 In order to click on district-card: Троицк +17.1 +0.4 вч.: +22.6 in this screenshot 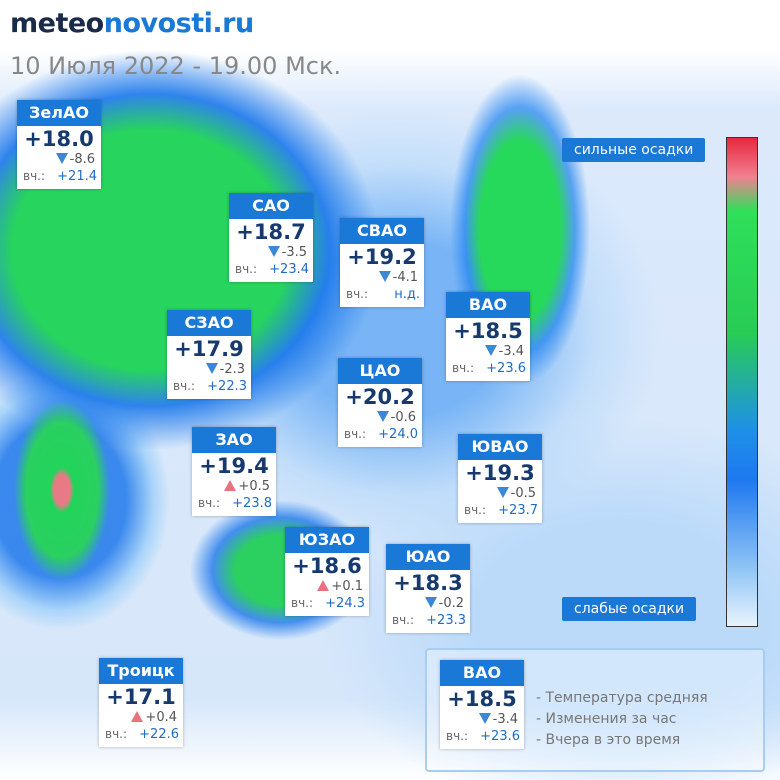, I will do `click(141, 702)`.